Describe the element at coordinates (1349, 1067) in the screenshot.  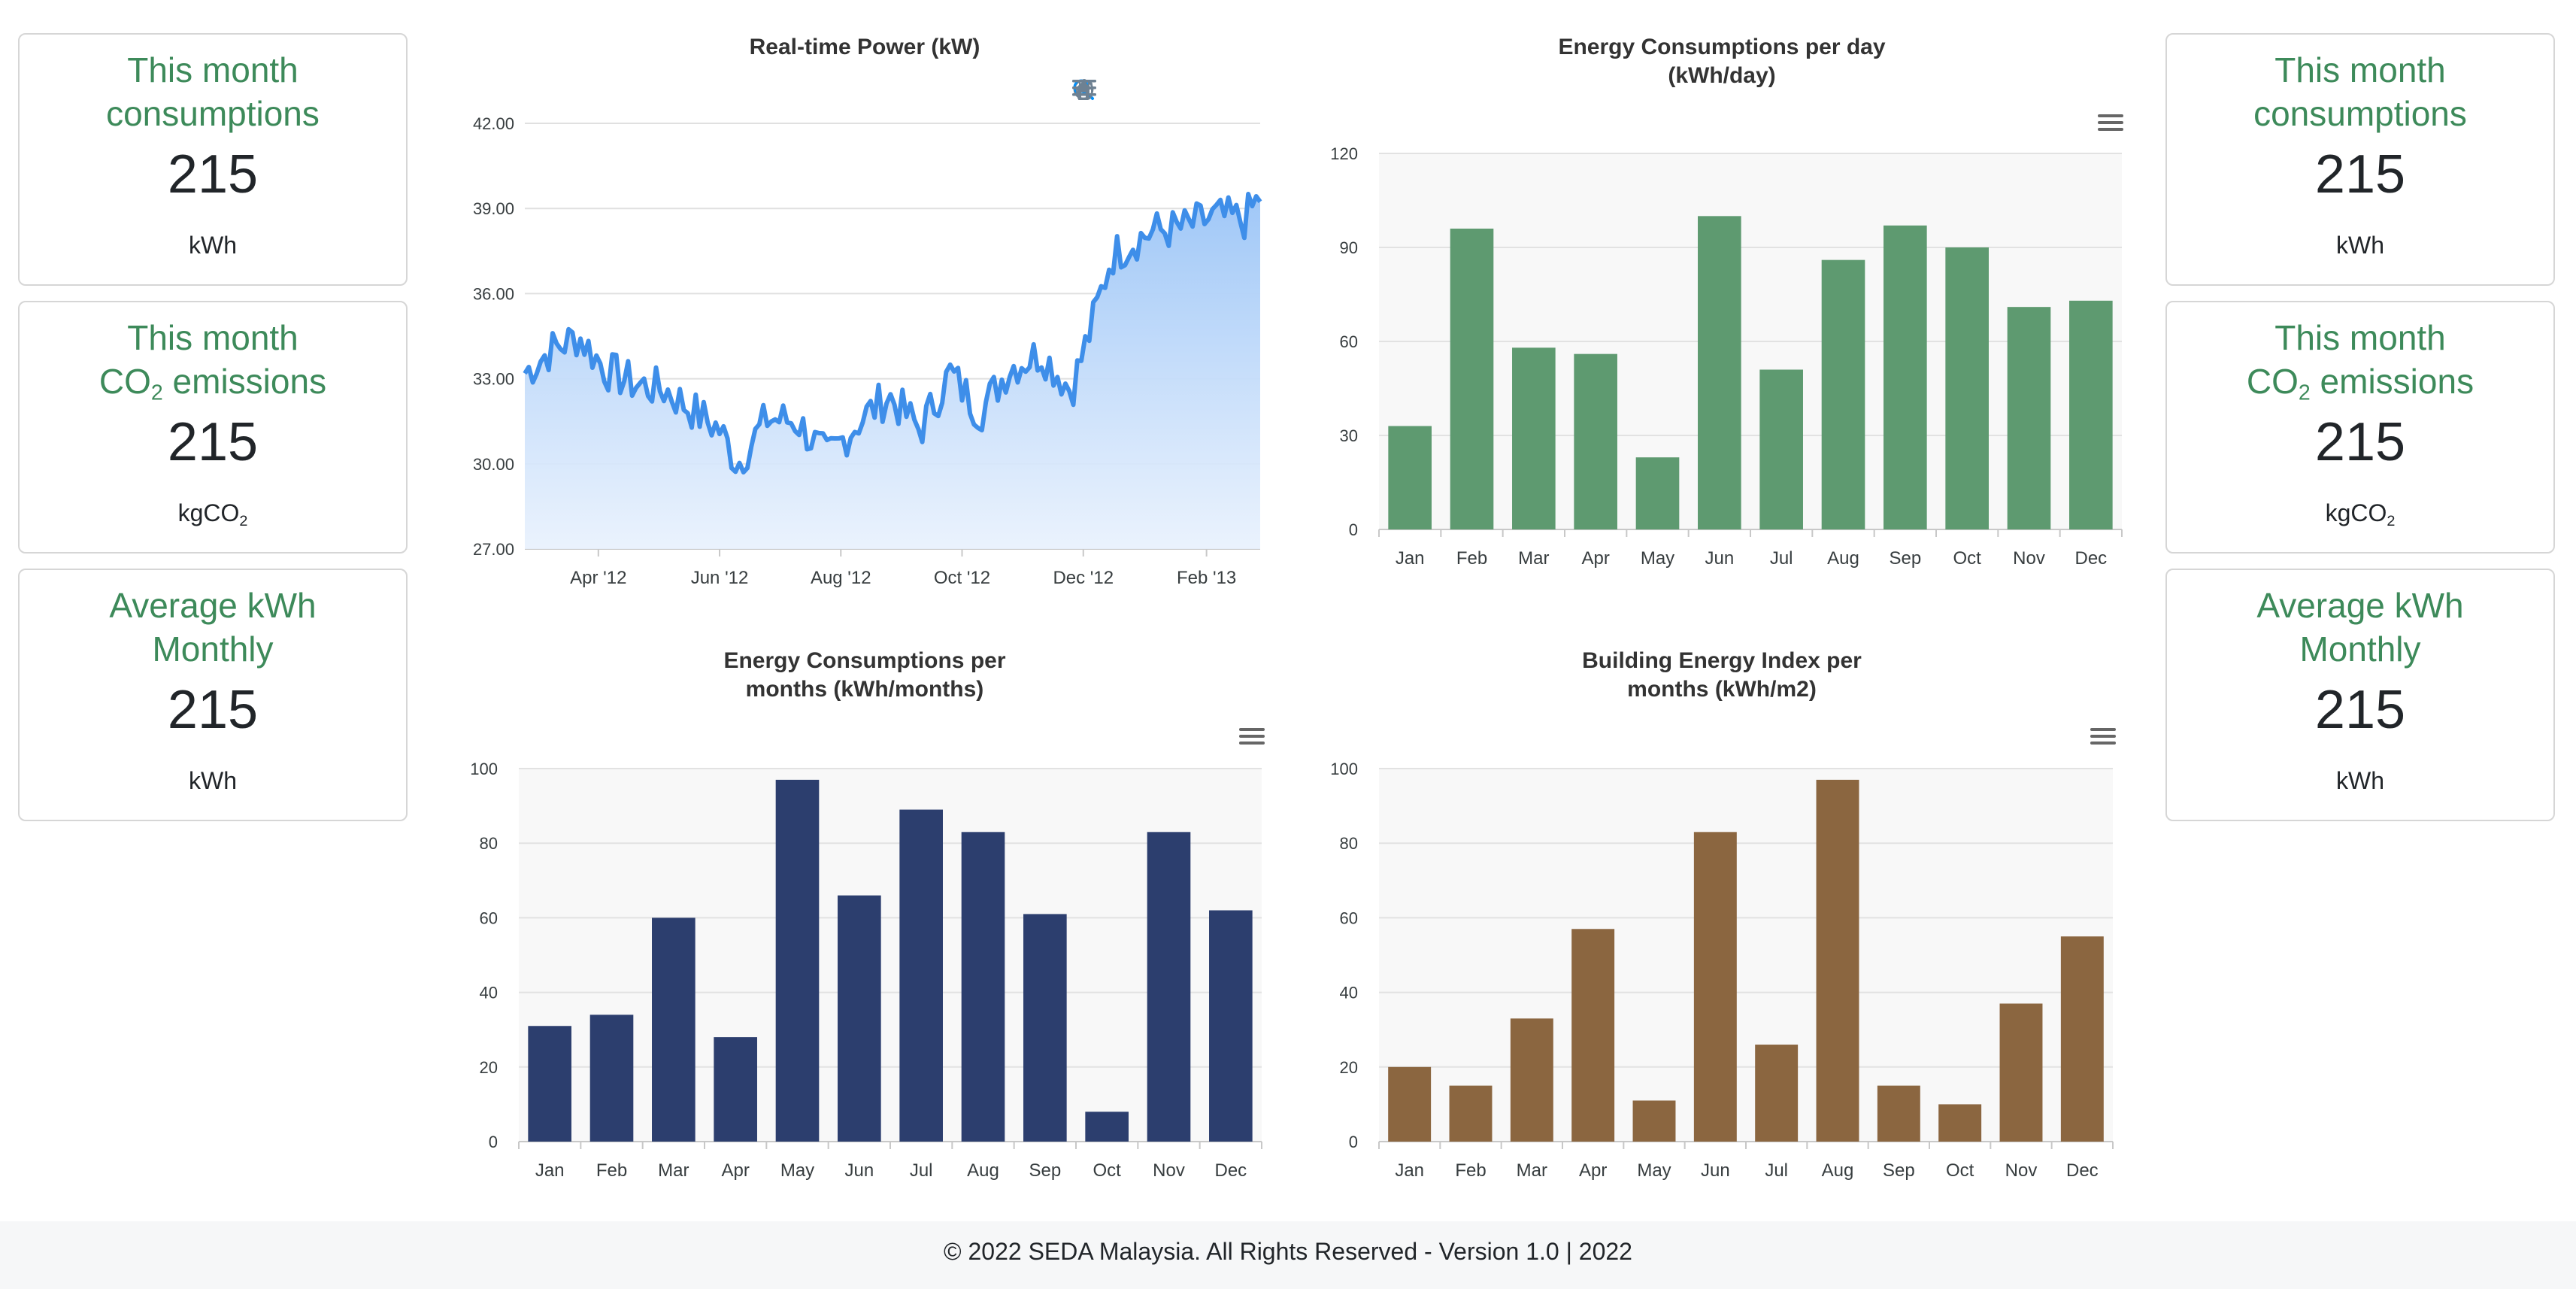
I see `y-tick-label: 20` at that location.